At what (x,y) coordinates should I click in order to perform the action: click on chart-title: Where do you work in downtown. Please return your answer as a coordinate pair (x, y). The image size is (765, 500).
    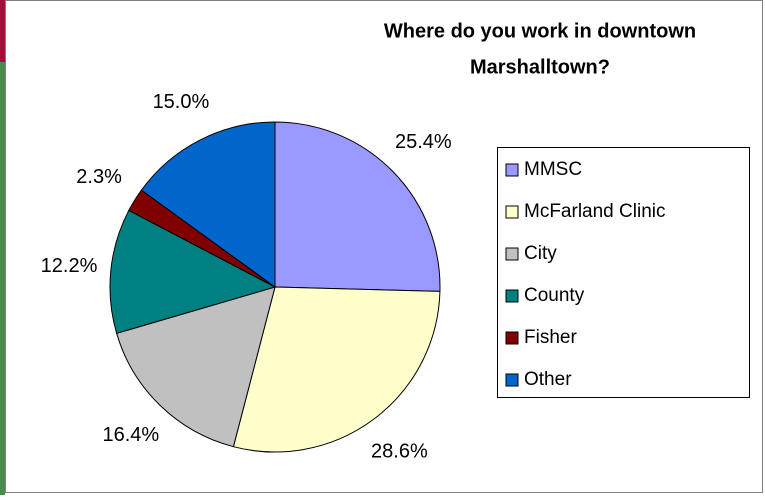
    Looking at the image, I should click on (540, 31).